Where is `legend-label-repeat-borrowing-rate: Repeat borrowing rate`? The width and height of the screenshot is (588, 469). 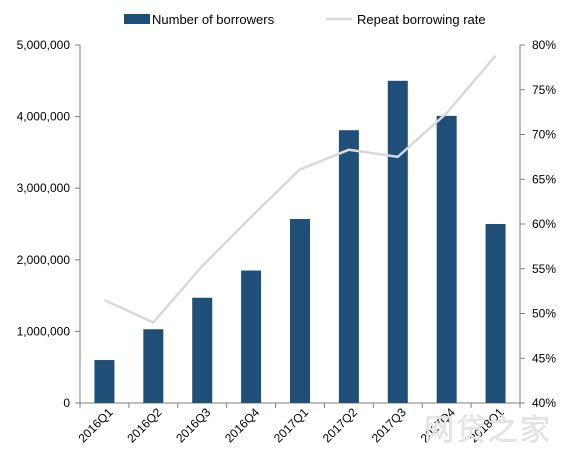
legend-label-repeat-borrowing-rate: Repeat borrowing rate is located at coordinates (421, 19).